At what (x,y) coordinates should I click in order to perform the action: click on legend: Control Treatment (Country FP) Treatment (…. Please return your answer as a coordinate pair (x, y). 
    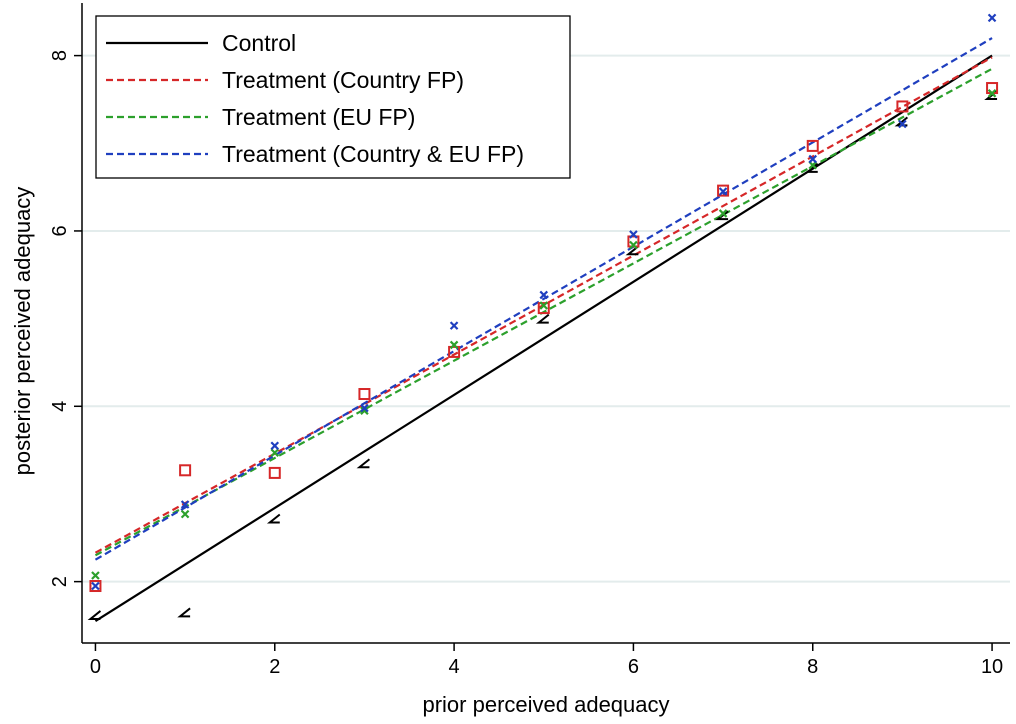
    Looking at the image, I should click on (333, 97).